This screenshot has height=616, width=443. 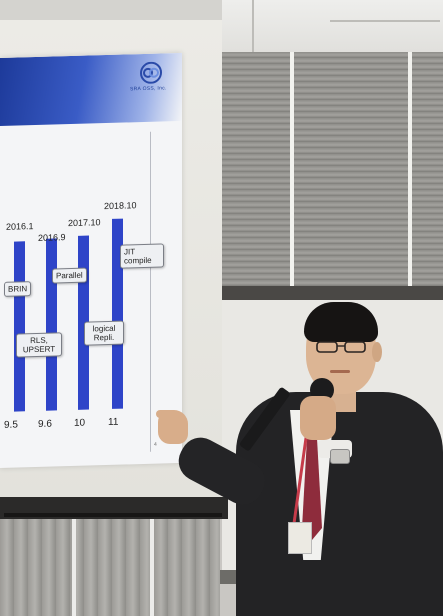 I want to click on projection-screen-rod, so click(x=113, y=515).